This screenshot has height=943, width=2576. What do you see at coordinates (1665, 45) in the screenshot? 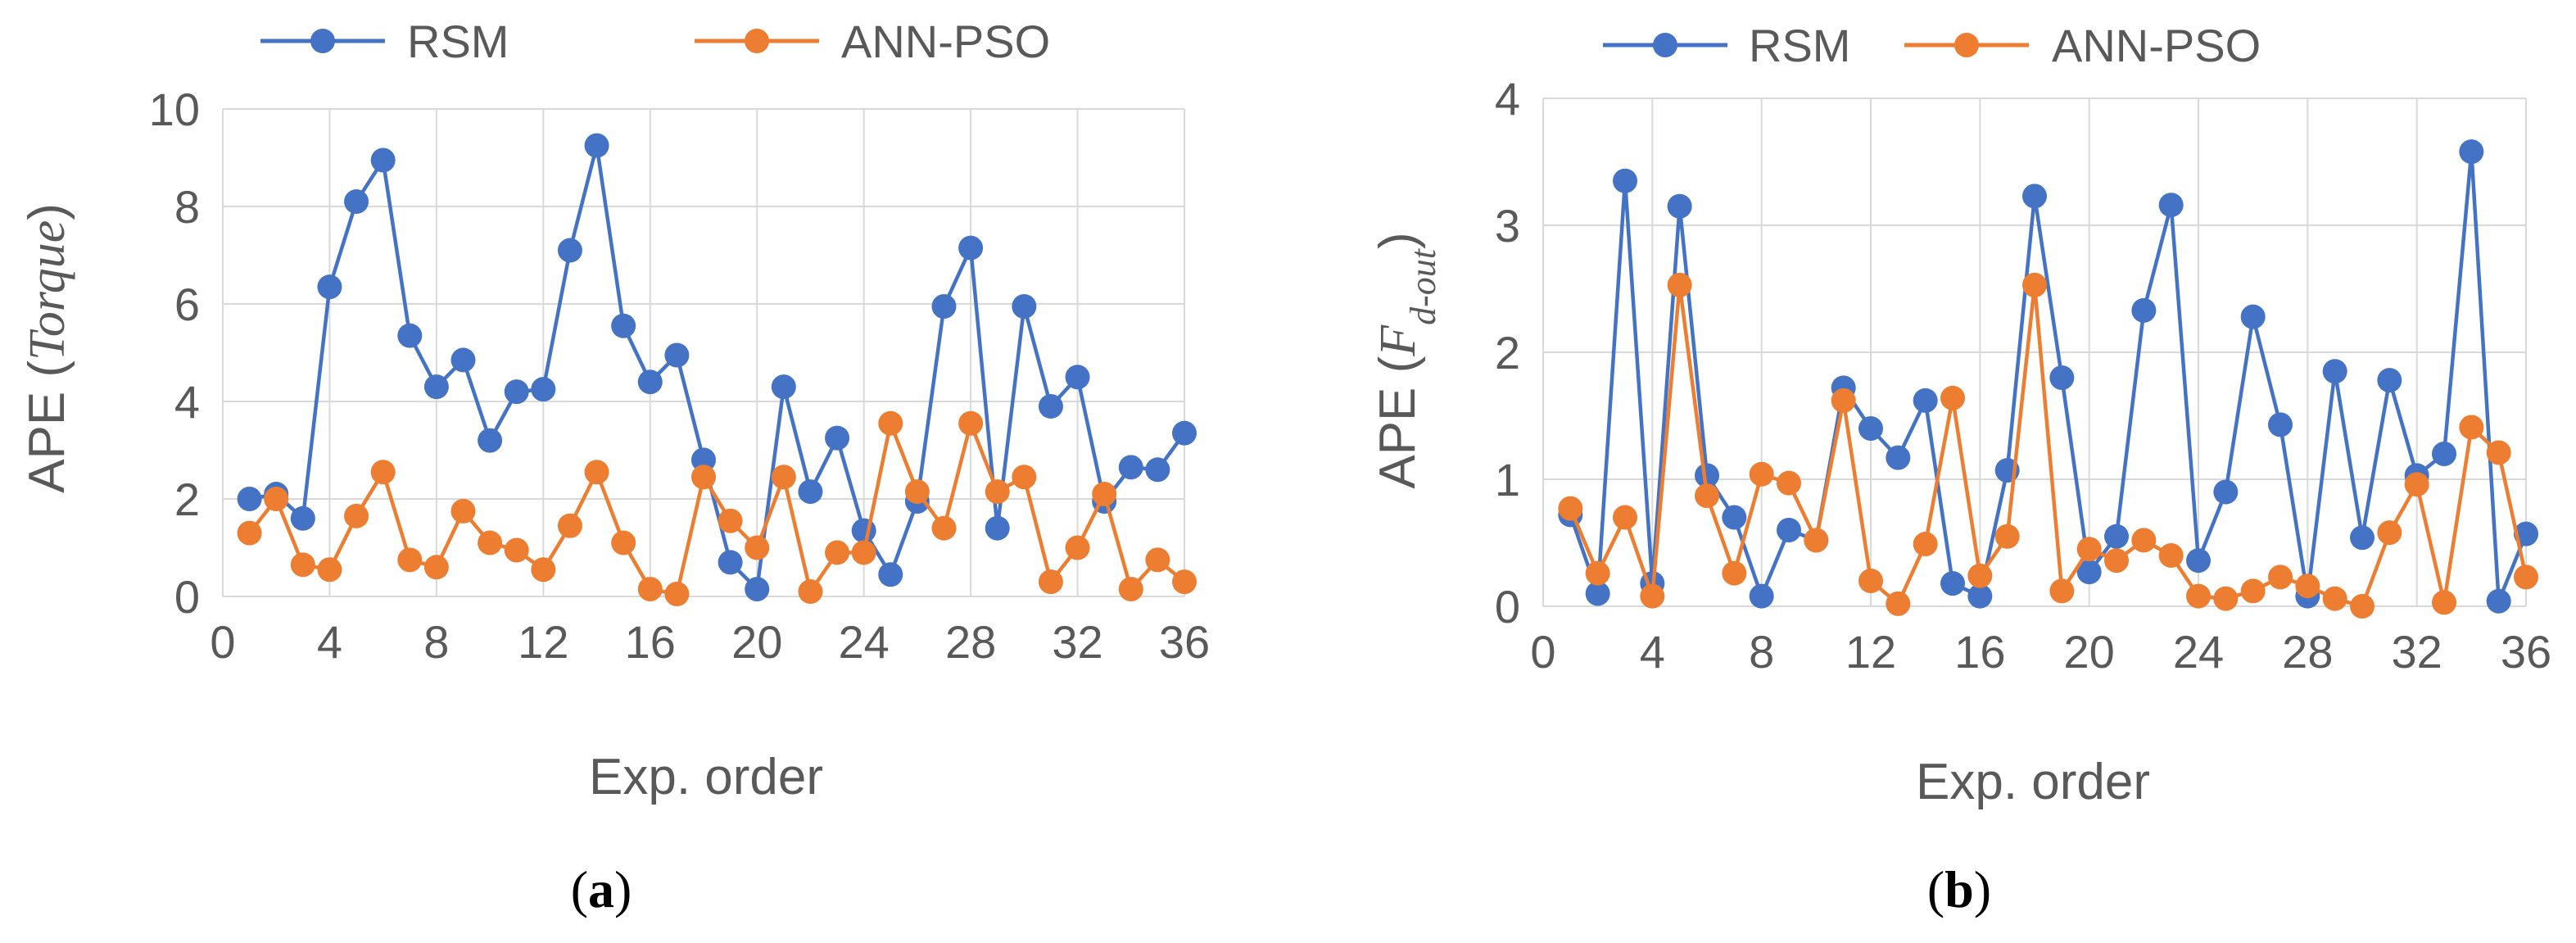
I see `legend-rsm-marker` at bounding box center [1665, 45].